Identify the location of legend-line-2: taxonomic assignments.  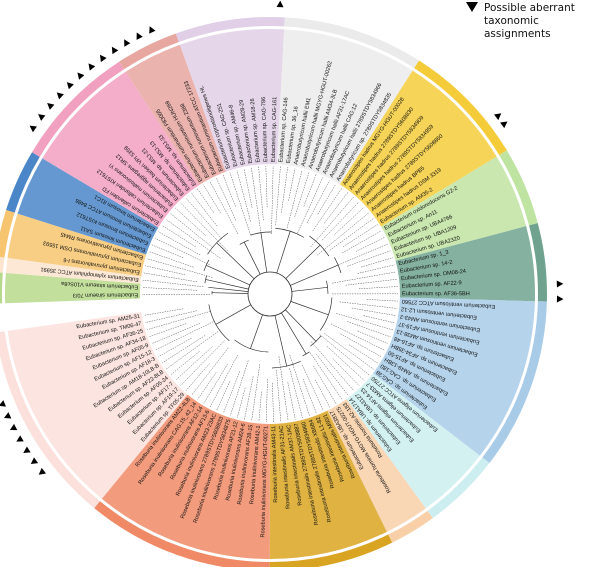
(517, 27).